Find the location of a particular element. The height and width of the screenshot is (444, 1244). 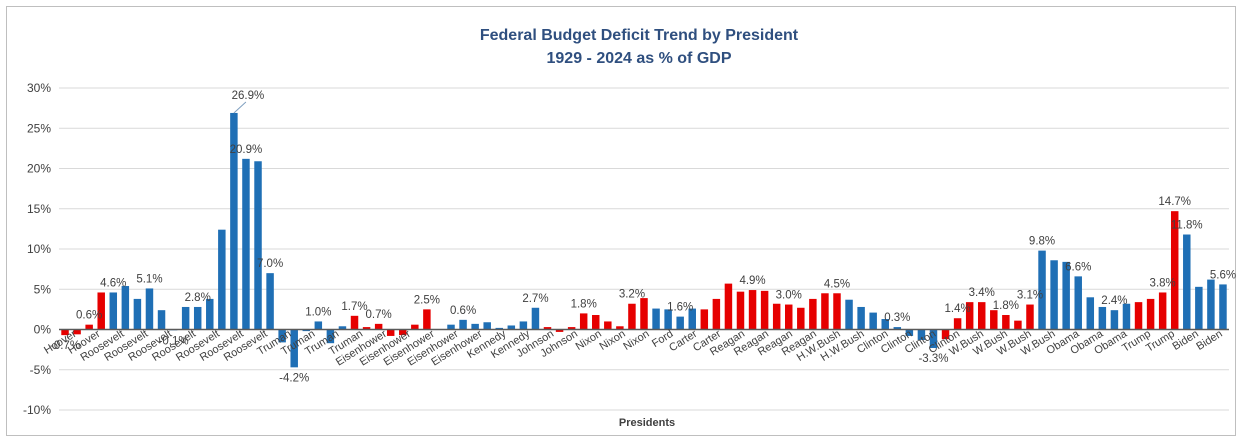

data-label: -3.3% is located at coordinates (933, 359).